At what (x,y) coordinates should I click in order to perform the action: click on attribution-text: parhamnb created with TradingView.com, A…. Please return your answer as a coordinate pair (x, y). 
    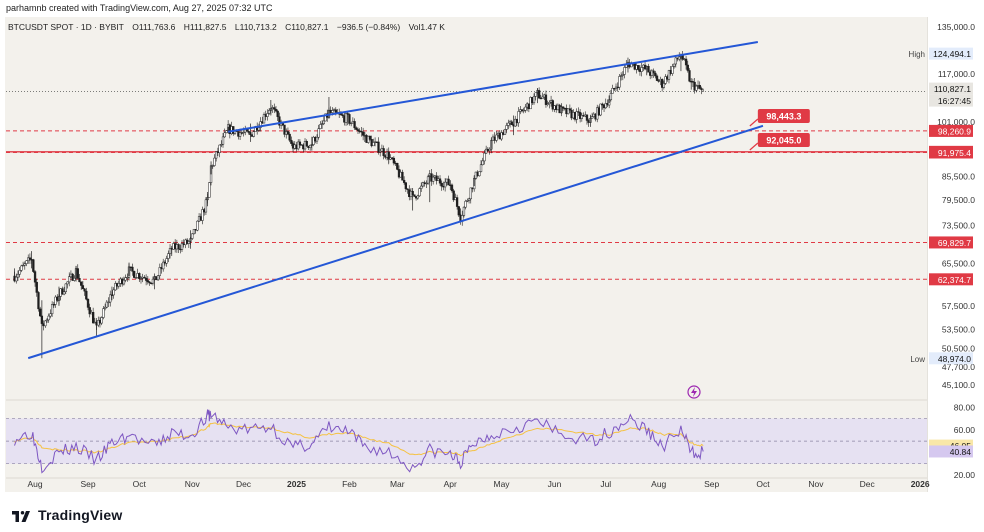
    Looking at the image, I should click on (139, 8).